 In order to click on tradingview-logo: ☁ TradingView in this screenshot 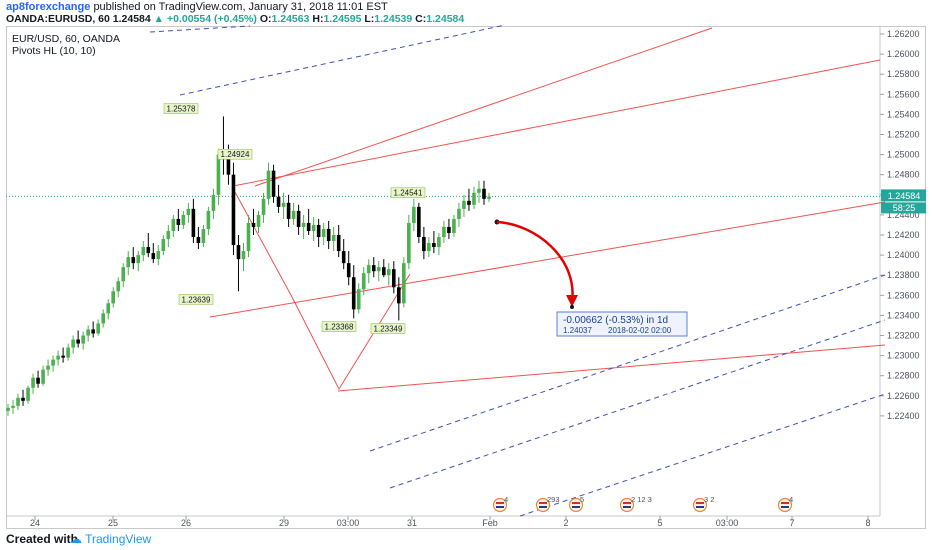, I will do `click(110, 539)`.